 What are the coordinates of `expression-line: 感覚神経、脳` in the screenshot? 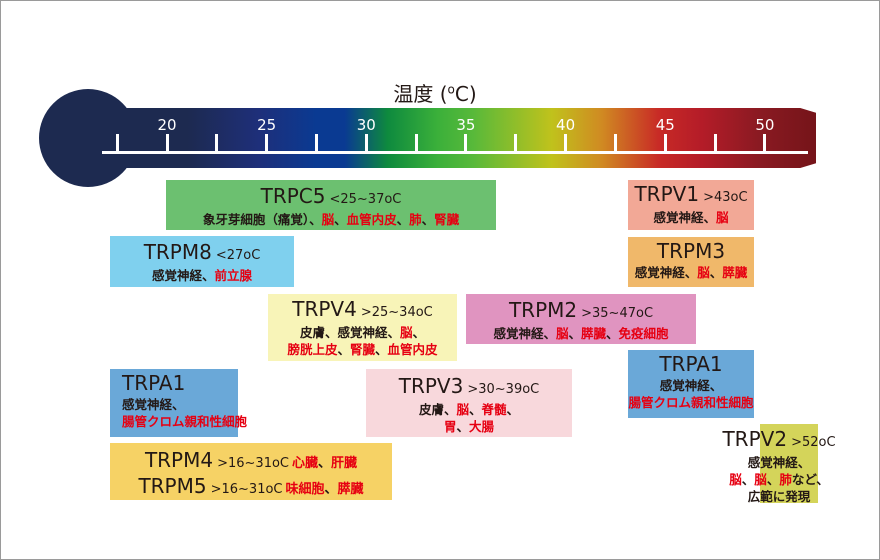 It's located at (691, 217).